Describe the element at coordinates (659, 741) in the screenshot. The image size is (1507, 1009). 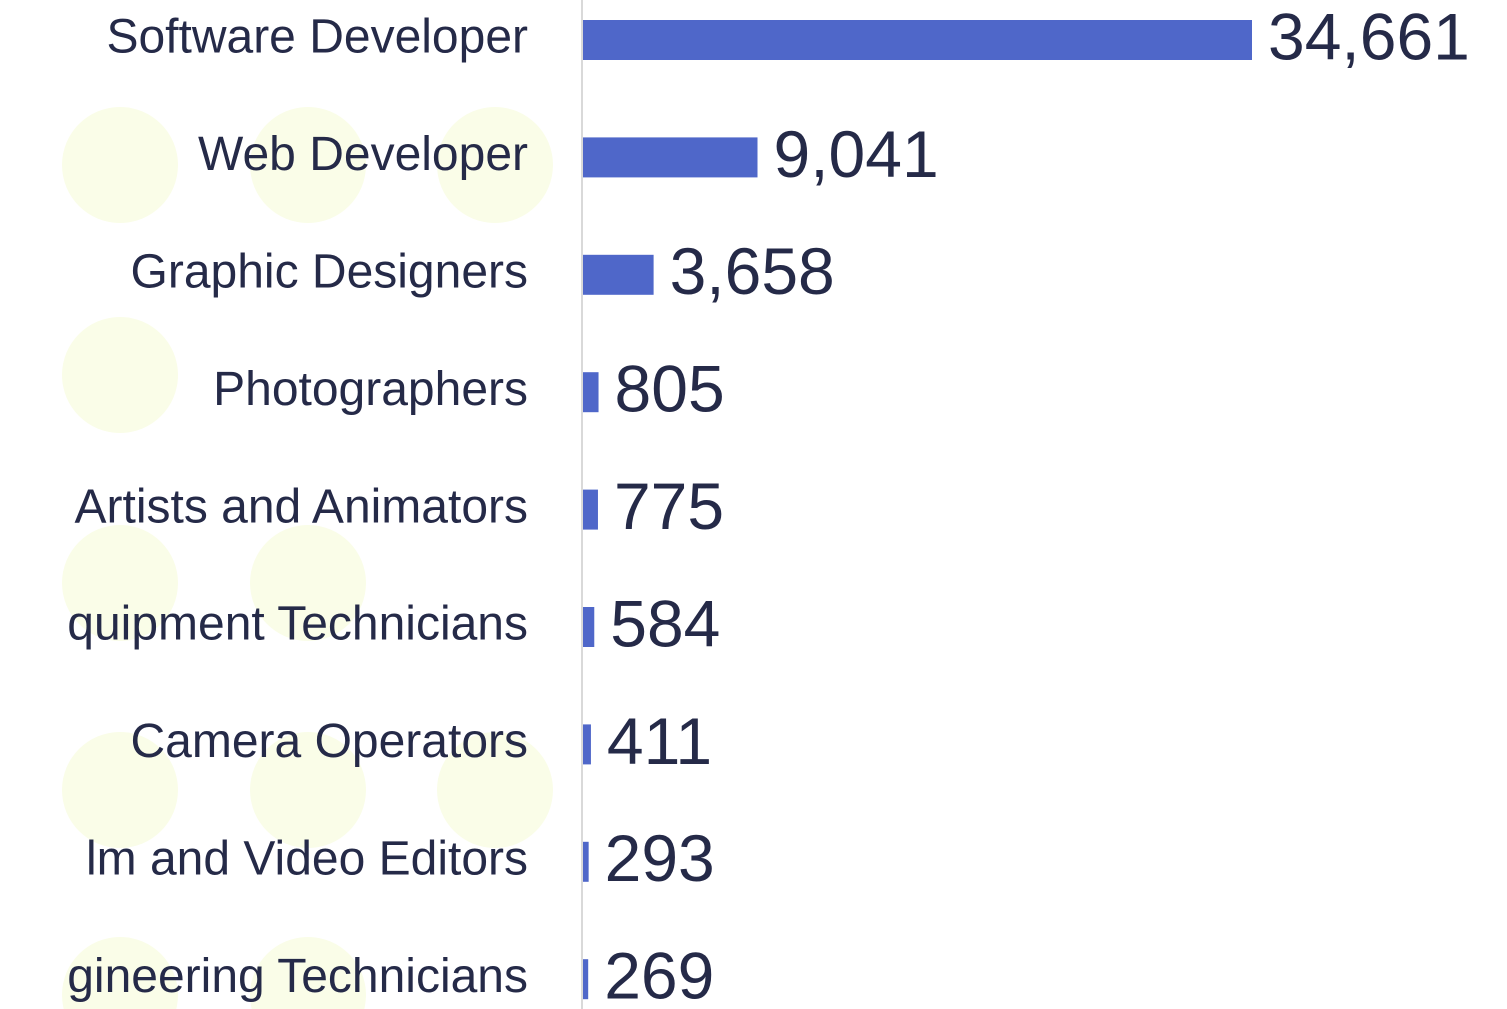
I see `value-label: 411` at that location.